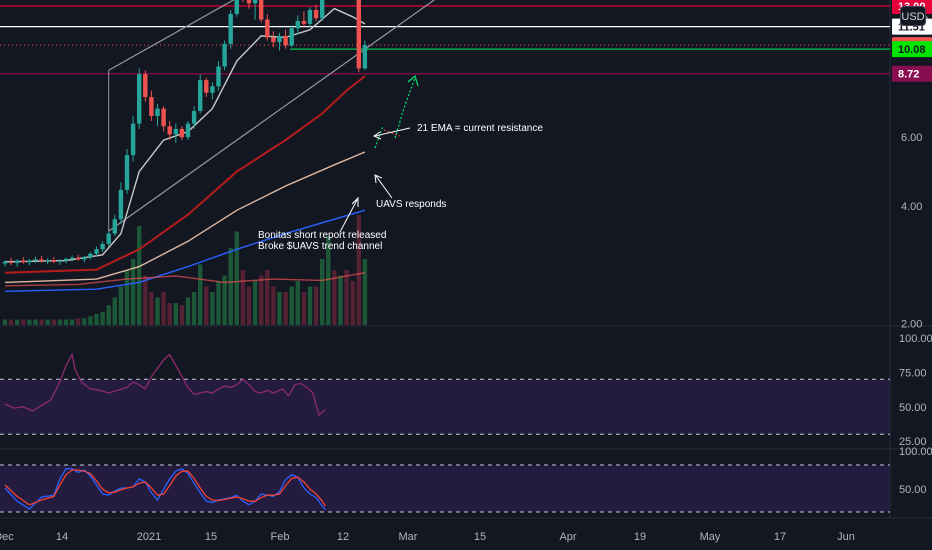  Describe the element at coordinates (846, 537) in the screenshot. I see `x-tick-label: Jun` at that location.